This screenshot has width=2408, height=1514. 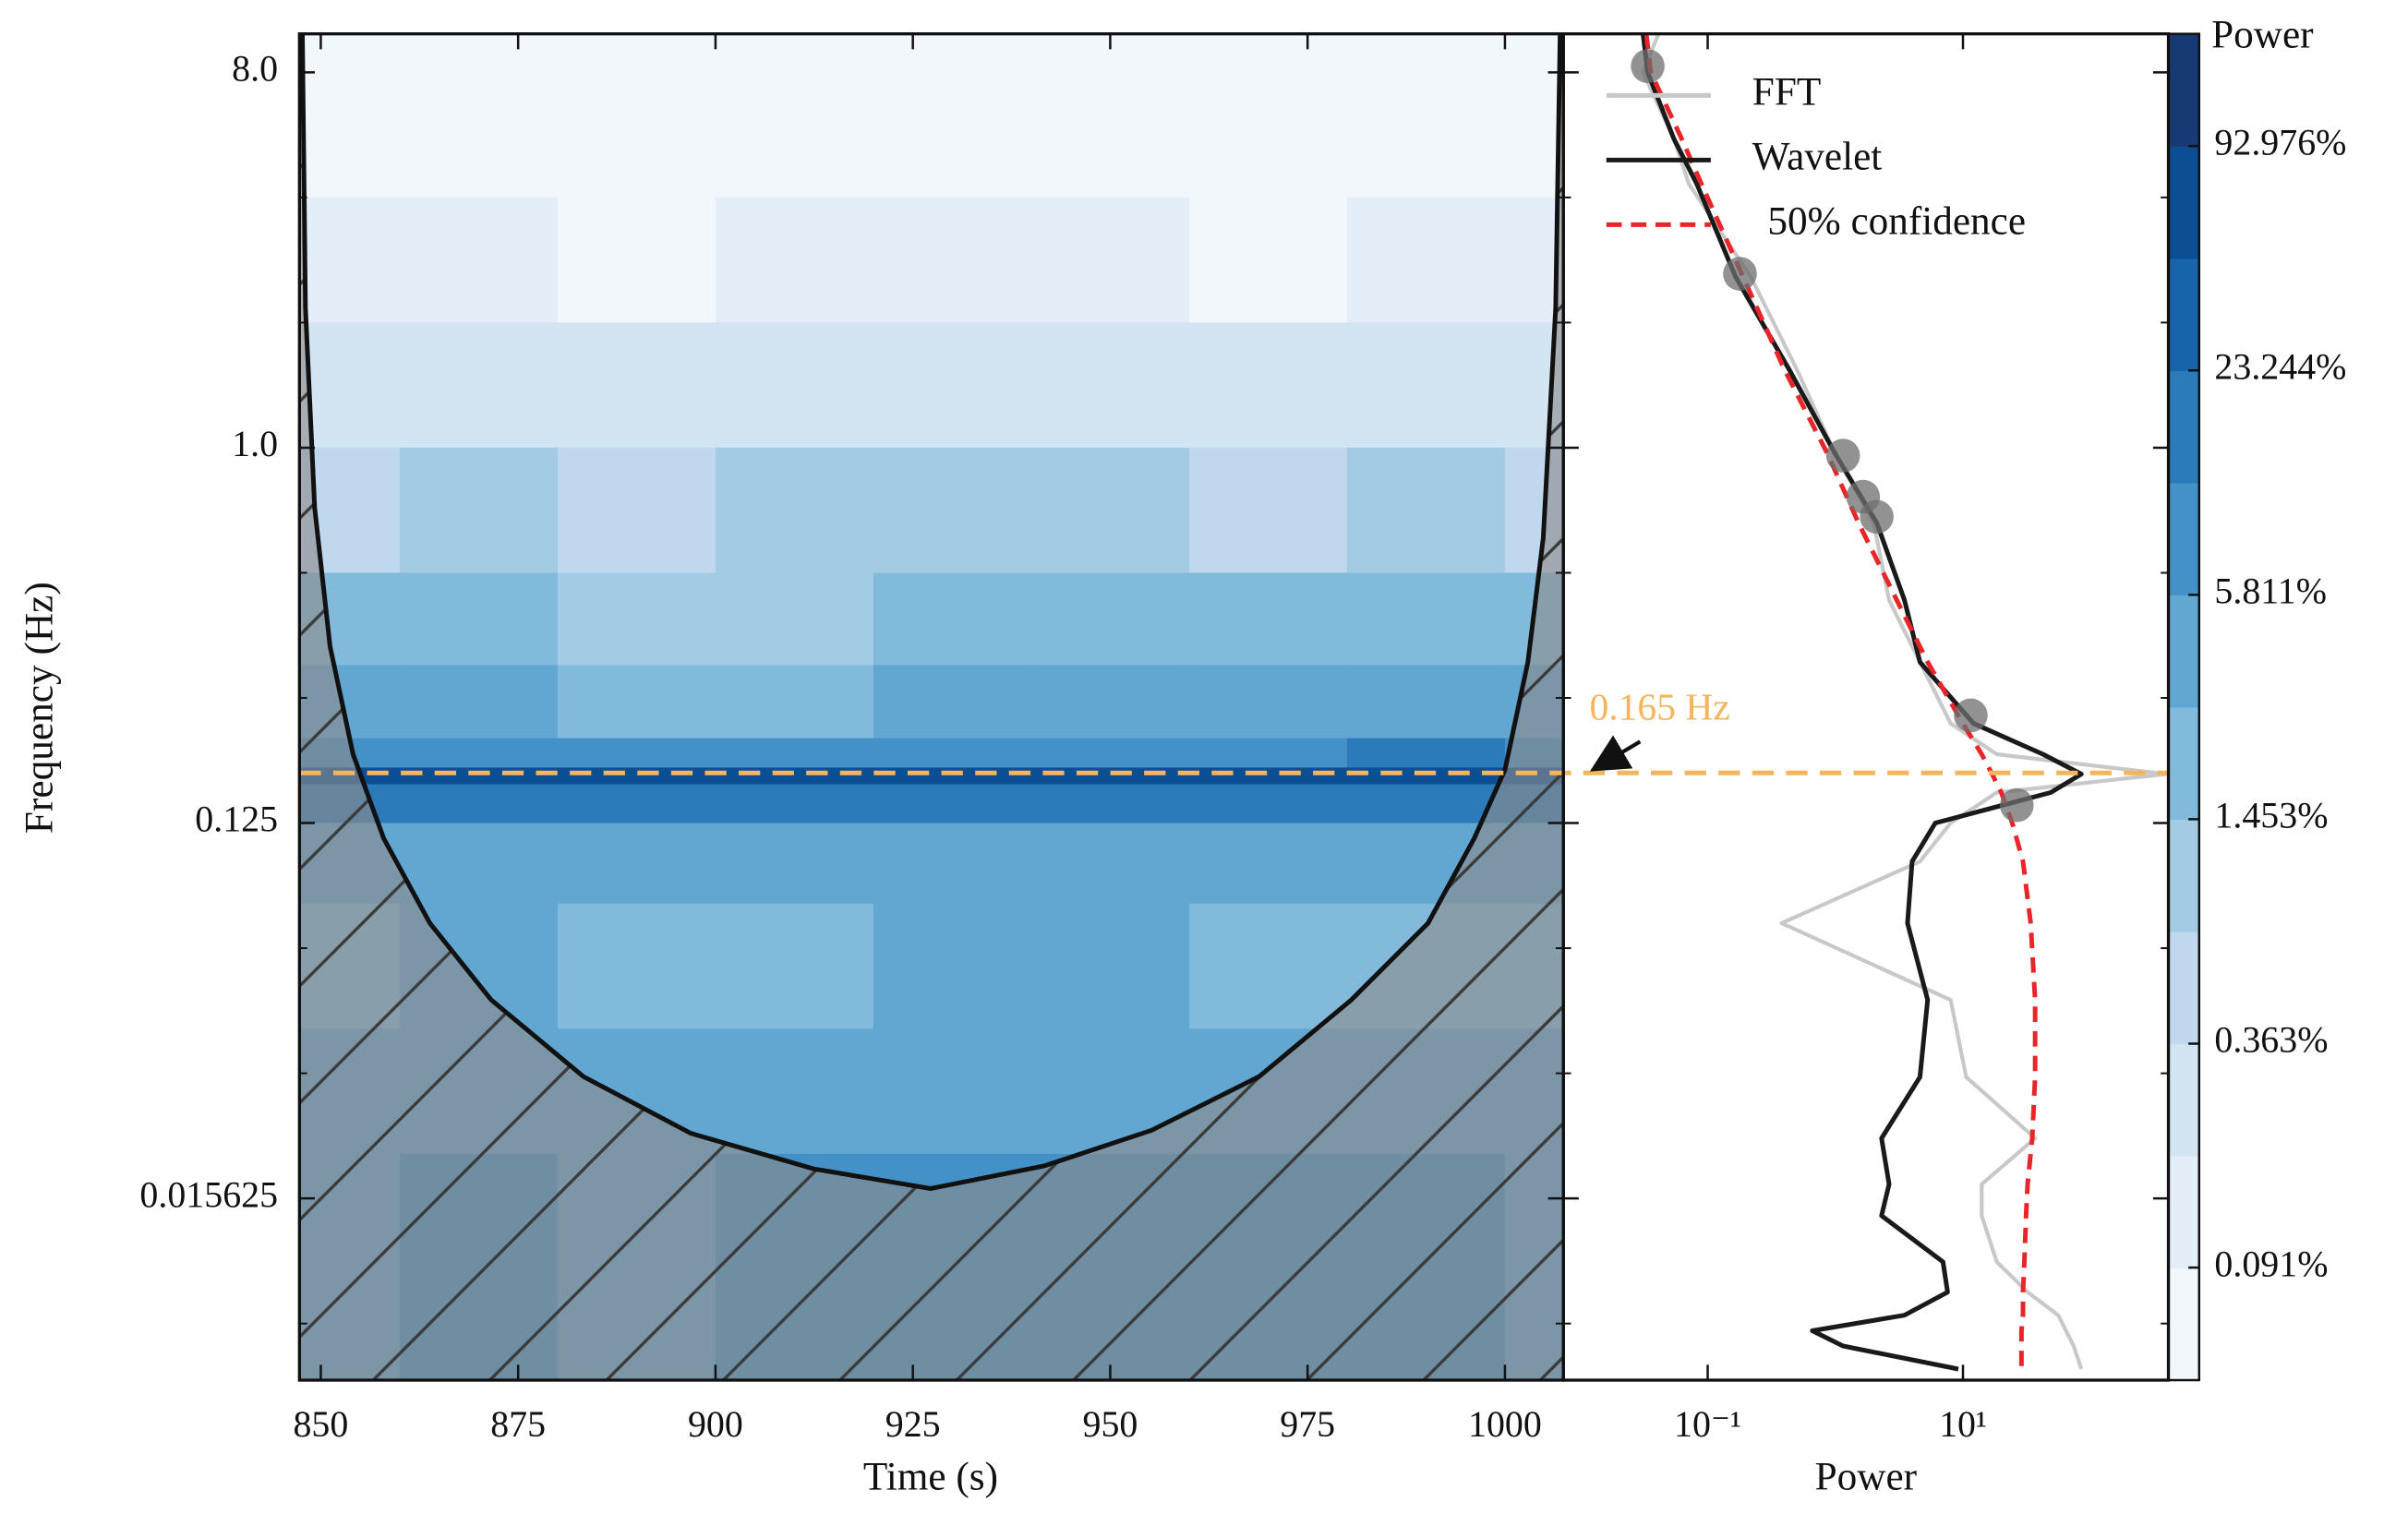 What do you see at coordinates (255, 68) in the screenshot?
I see `y-tick-label: 8.0` at bounding box center [255, 68].